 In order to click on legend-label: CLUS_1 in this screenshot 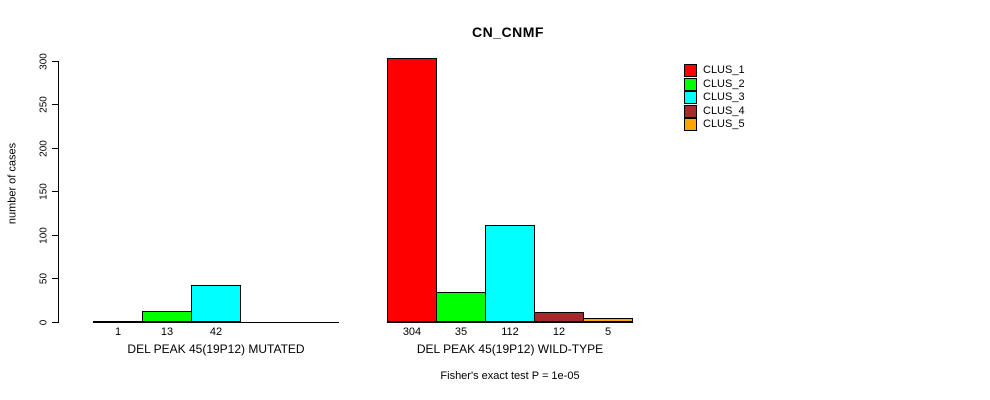, I will do `click(724, 70)`.